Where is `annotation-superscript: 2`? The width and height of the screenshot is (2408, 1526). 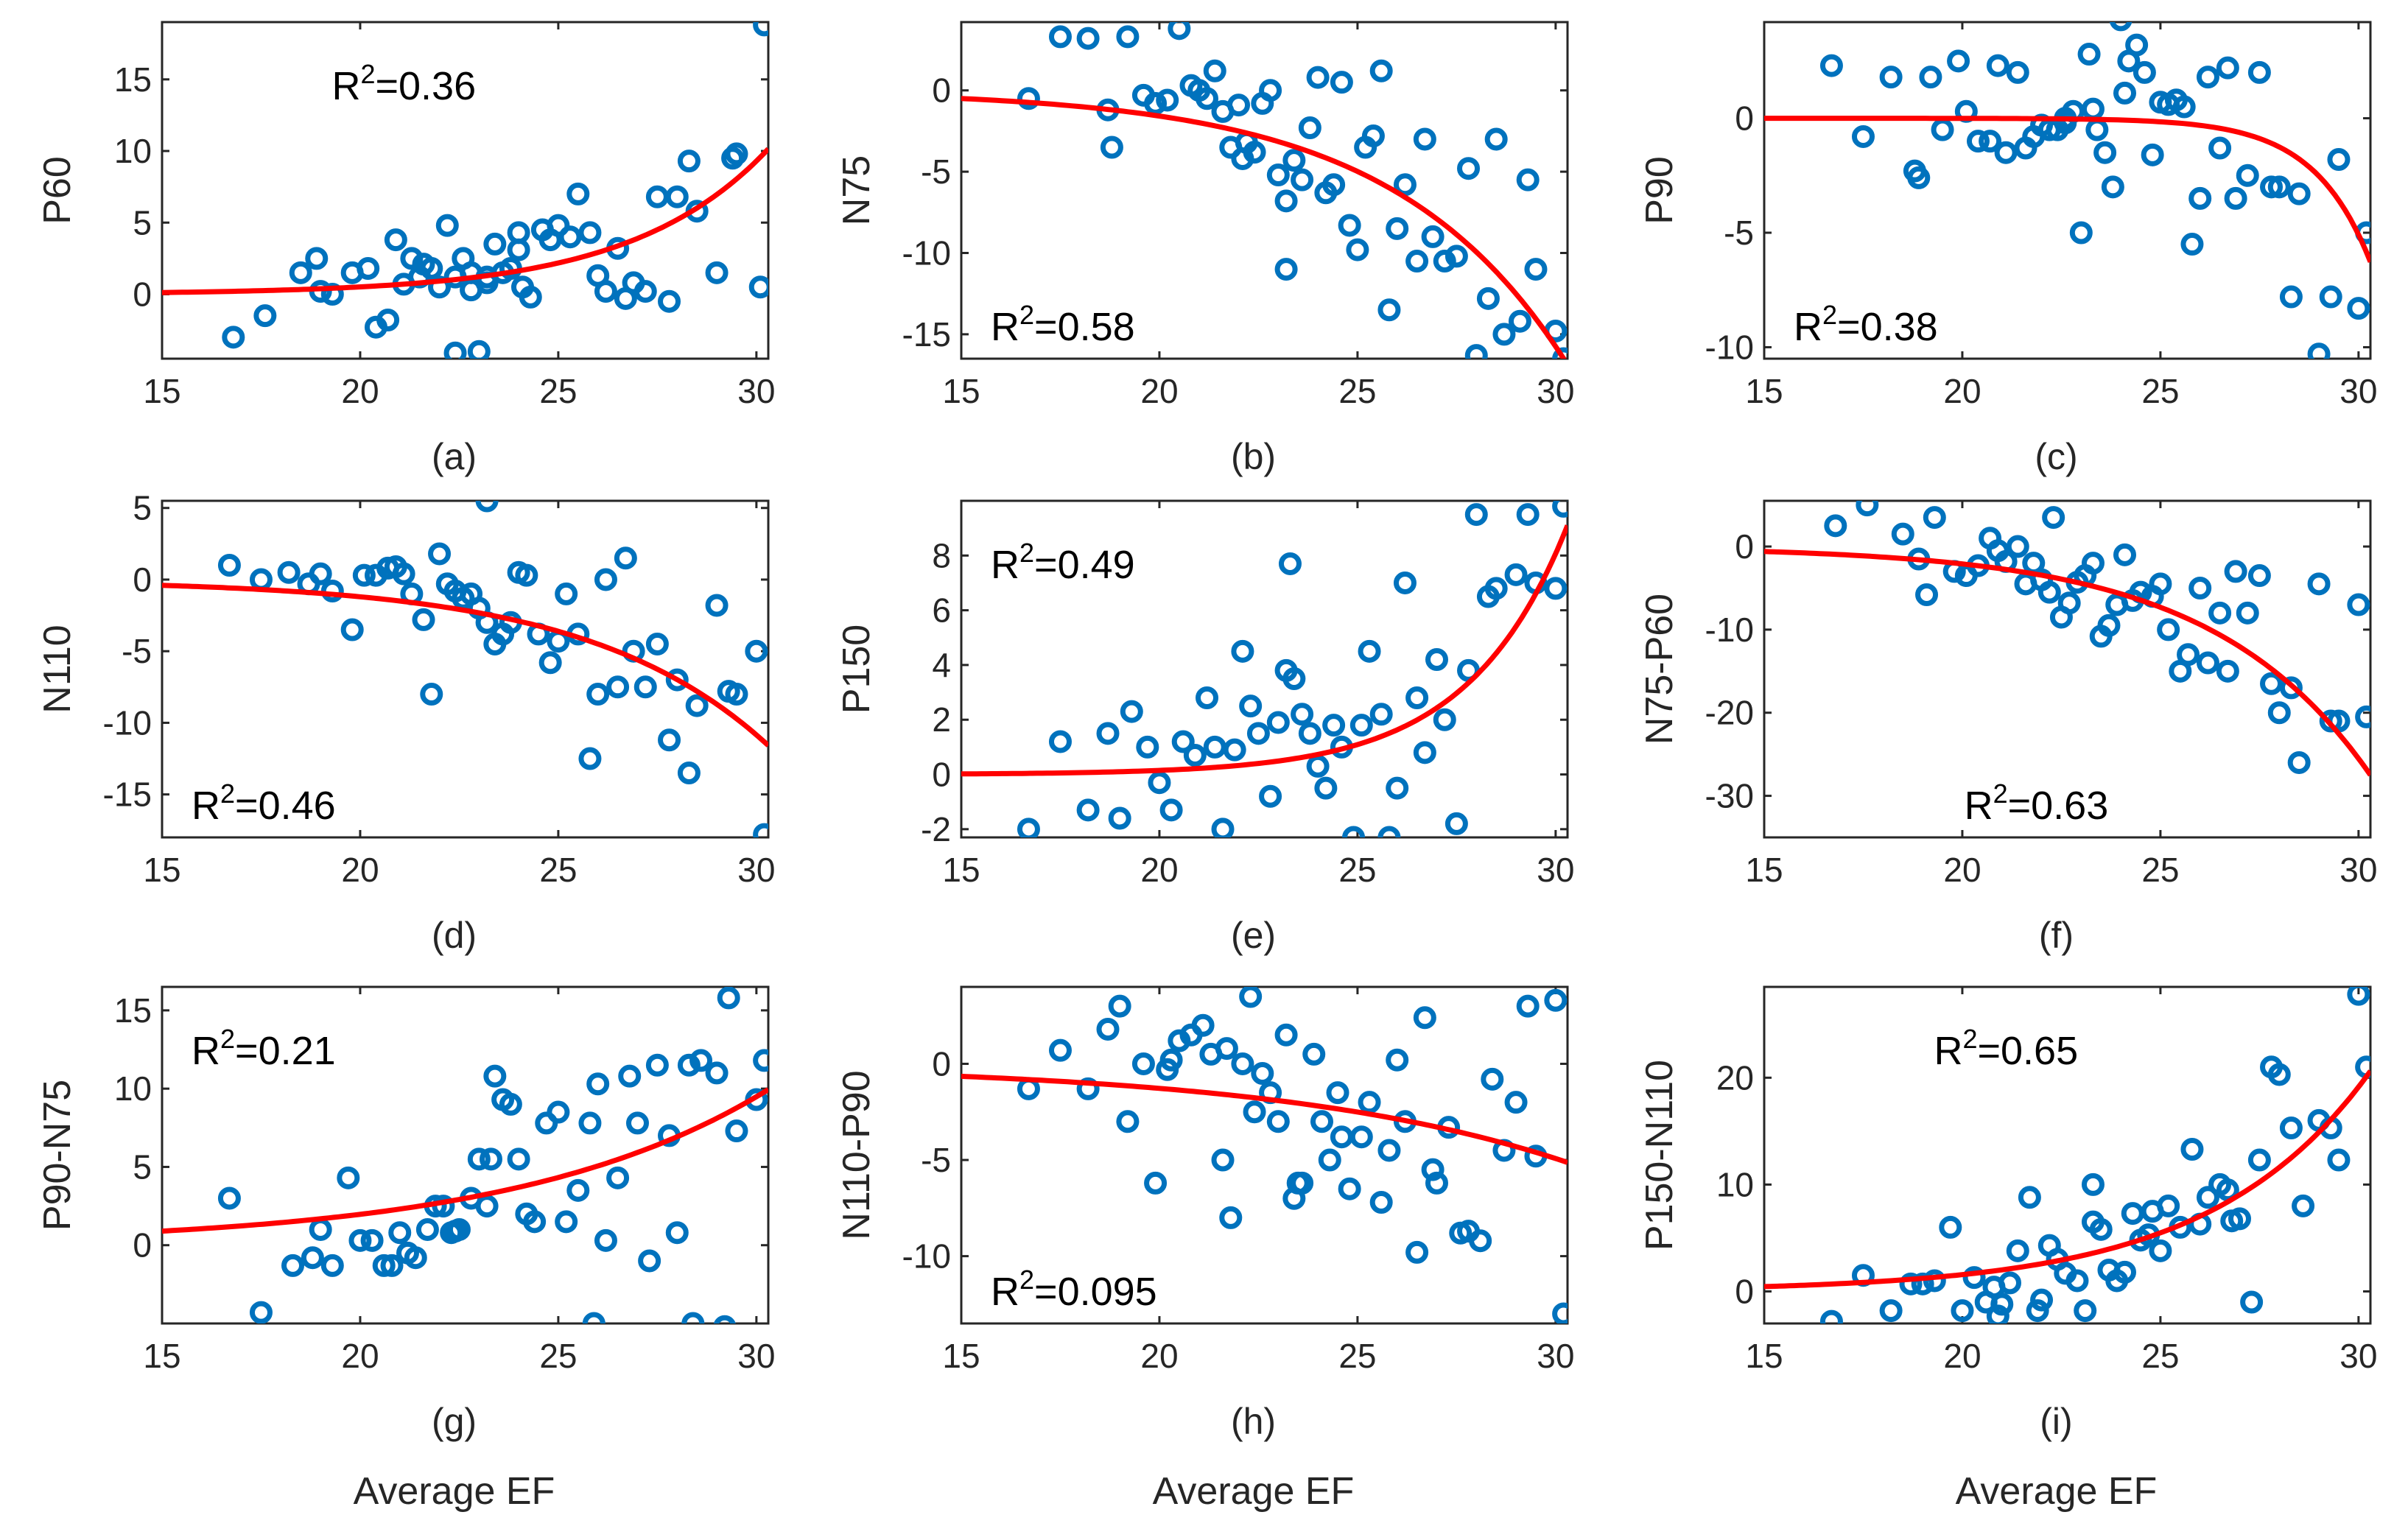
annotation-superscript: 2 is located at coordinates (2000, 794).